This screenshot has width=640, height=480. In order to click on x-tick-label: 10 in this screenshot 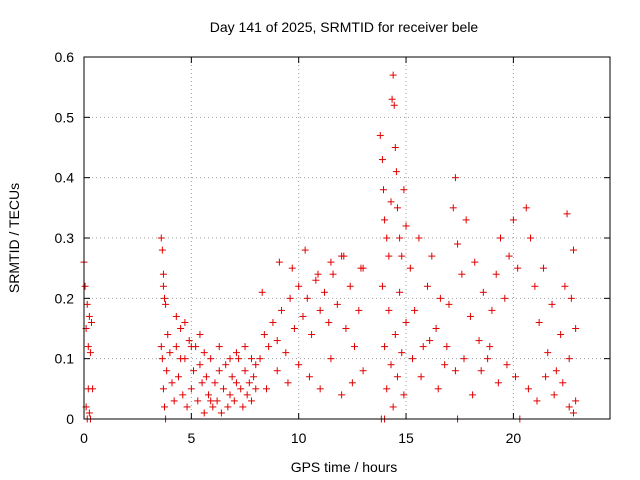, I will do `click(299, 438)`.